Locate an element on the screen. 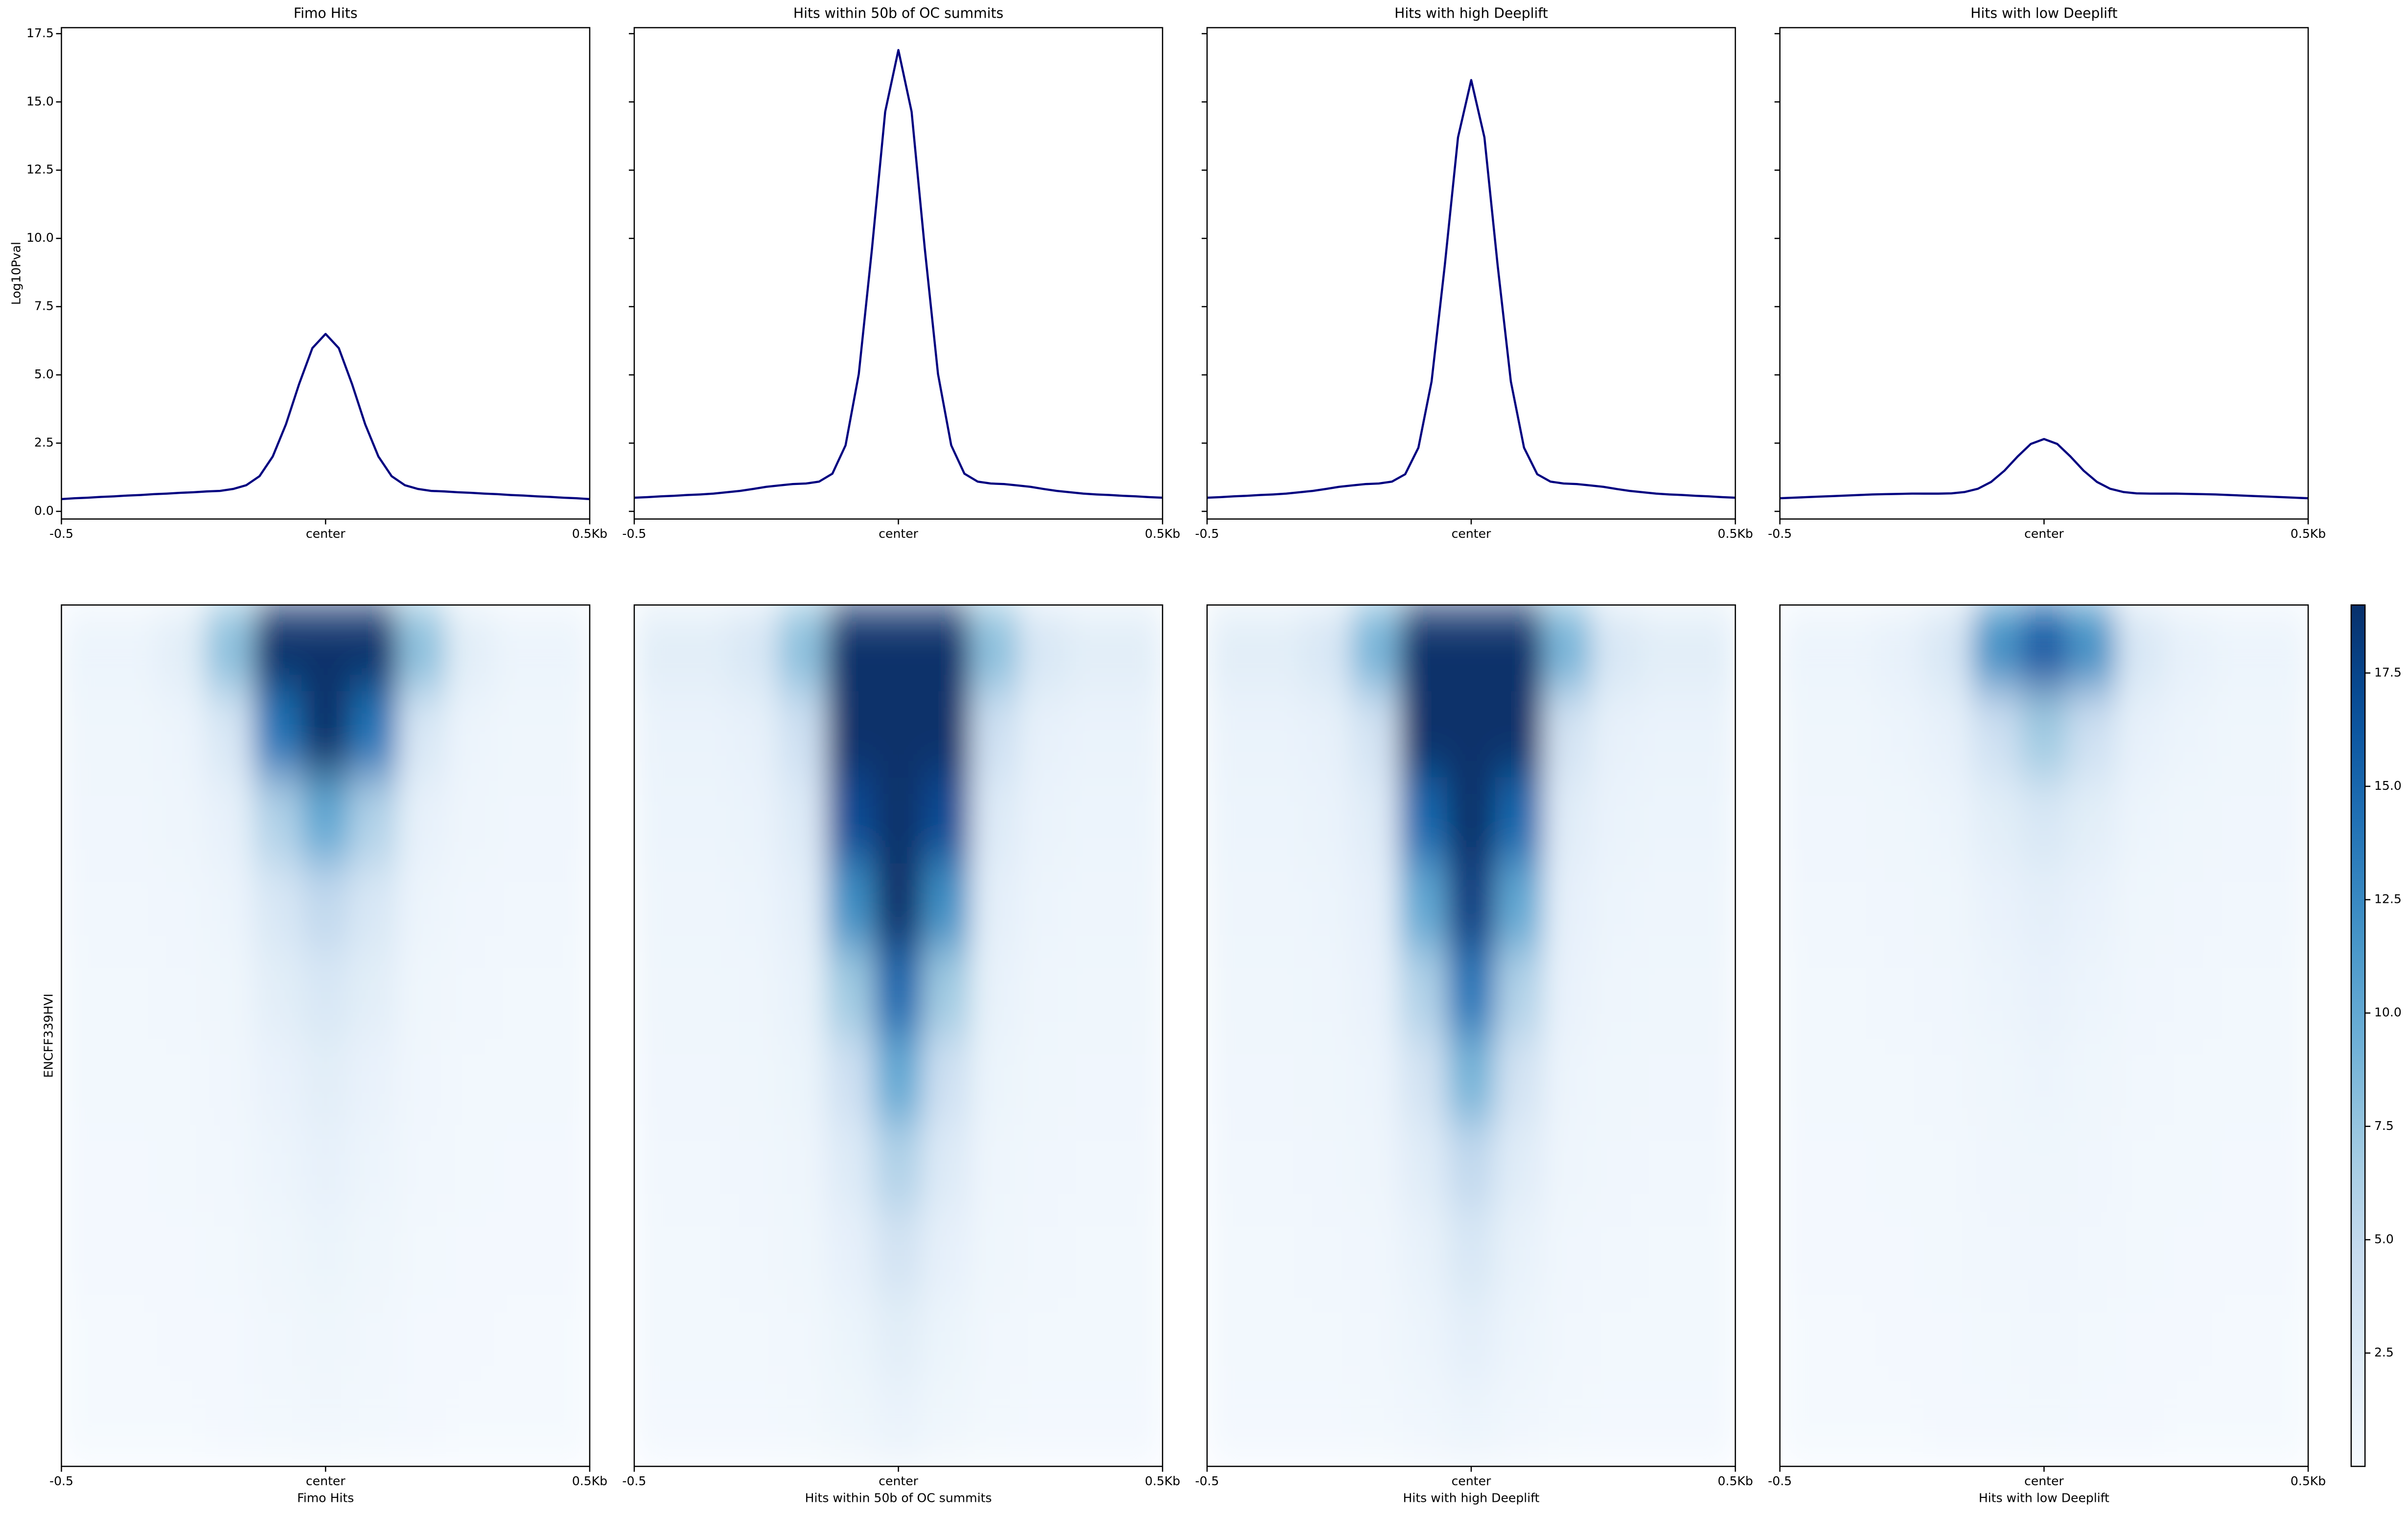 The width and height of the screenshot is (2408, 1516). x-tick-label: 0.5Kb is located at coordinates (2308, 1481).